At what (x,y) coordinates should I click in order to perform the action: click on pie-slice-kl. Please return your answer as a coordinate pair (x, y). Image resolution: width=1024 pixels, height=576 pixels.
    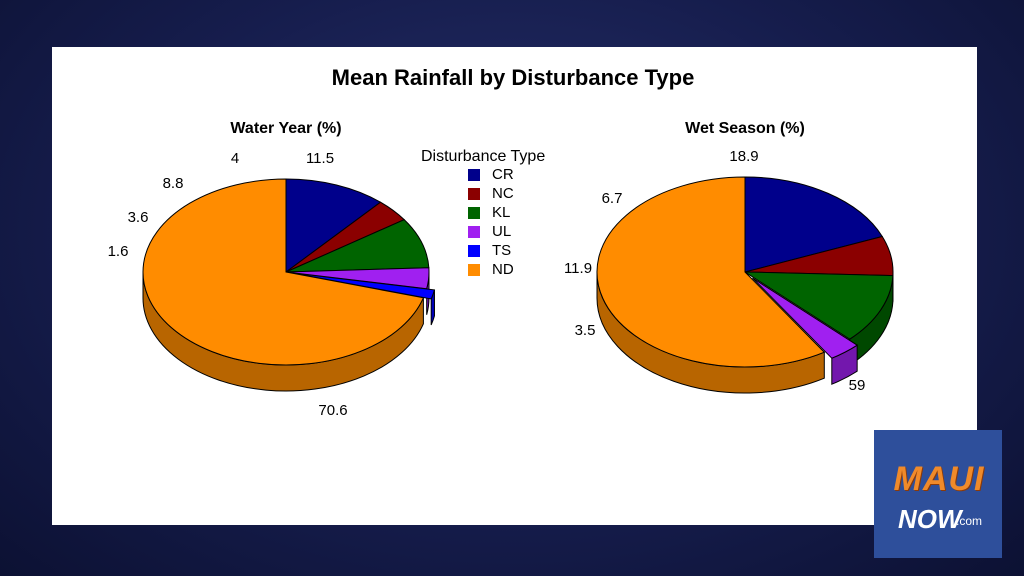
    Looking at the image, I should click on (818, 305).